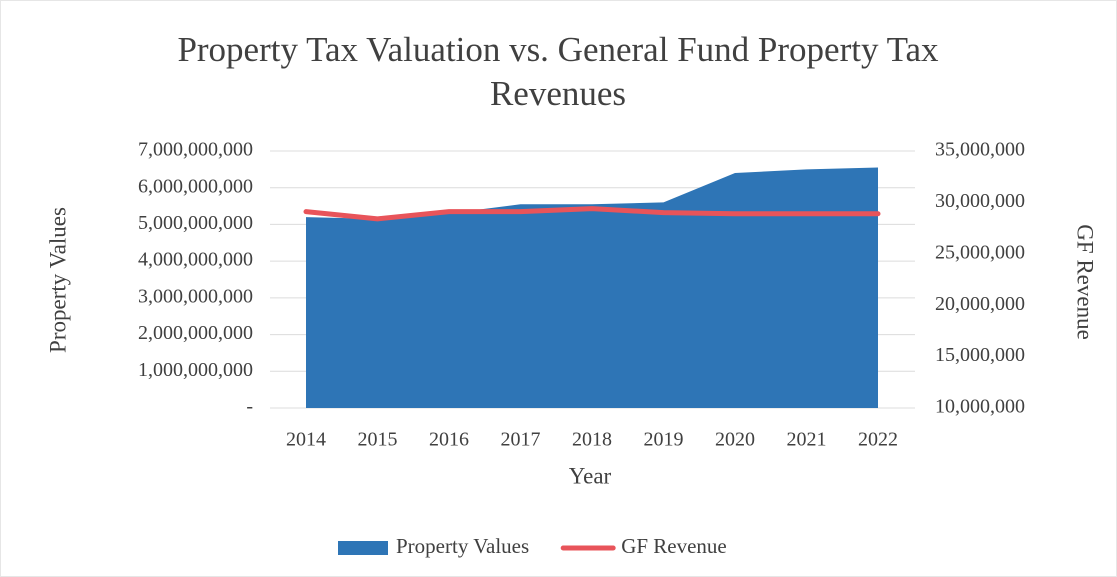 This screenshot has height=577, width=1117. What do you see at coordinates (249, 407) in the screenshot?
I see `y-tick-label: -` at bounding box center [249, 407].